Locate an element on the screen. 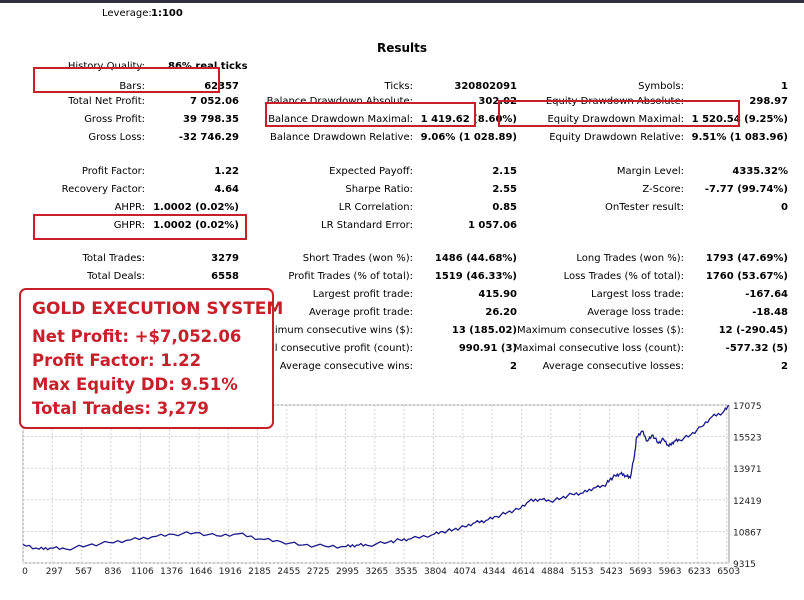  col3-label-11: Maximum consecutive losses ($): is located at coordinates (600, 330).